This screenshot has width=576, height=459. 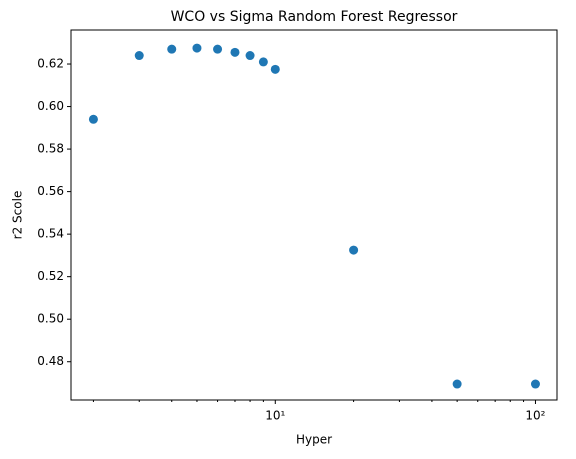 I want to click on y-tick-label: 0.50, so click(x=50, y=319).